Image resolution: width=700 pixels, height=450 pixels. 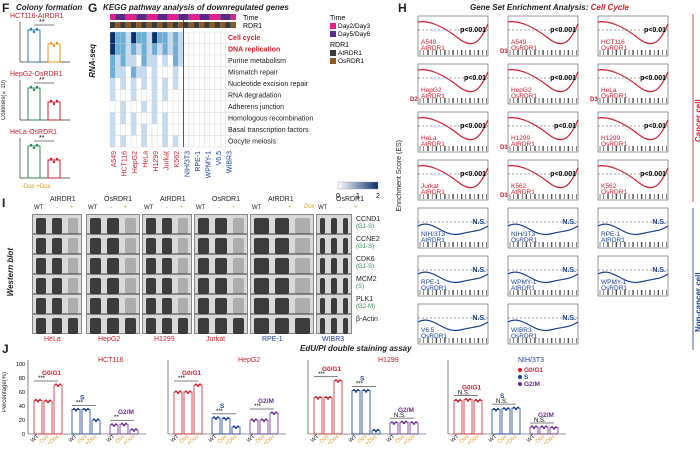 What do you see at coordinates (521, 90) in the screenshot?
I see `gsea-cell-label: HepG2` at bounding box center [521, 90].